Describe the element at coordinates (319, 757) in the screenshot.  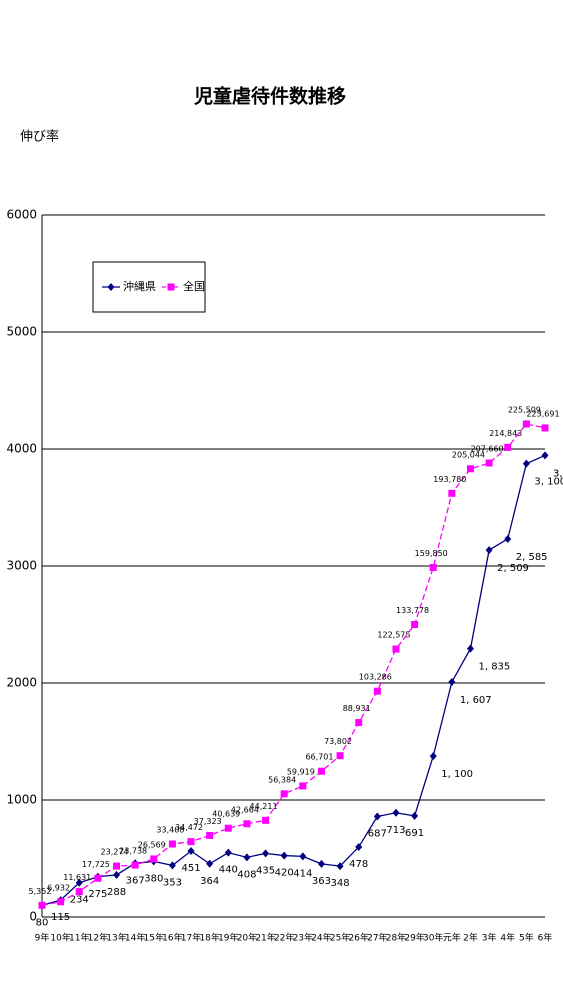
I see `data-label: 66,701` at that location.